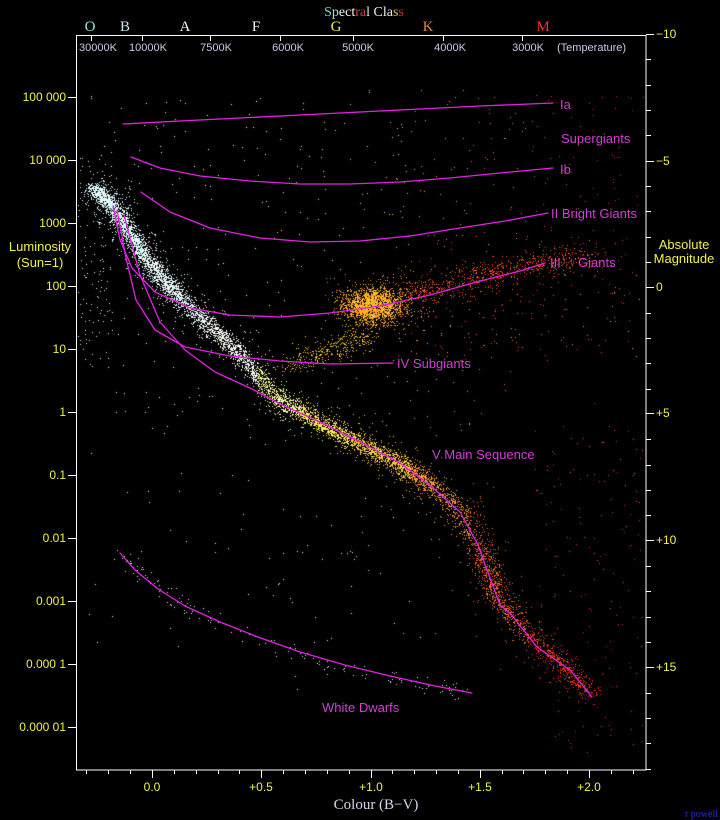  Describe the element at coordinates (56, 286) in the screenshot. I see `left-axis-tick-label: 100` at that location.